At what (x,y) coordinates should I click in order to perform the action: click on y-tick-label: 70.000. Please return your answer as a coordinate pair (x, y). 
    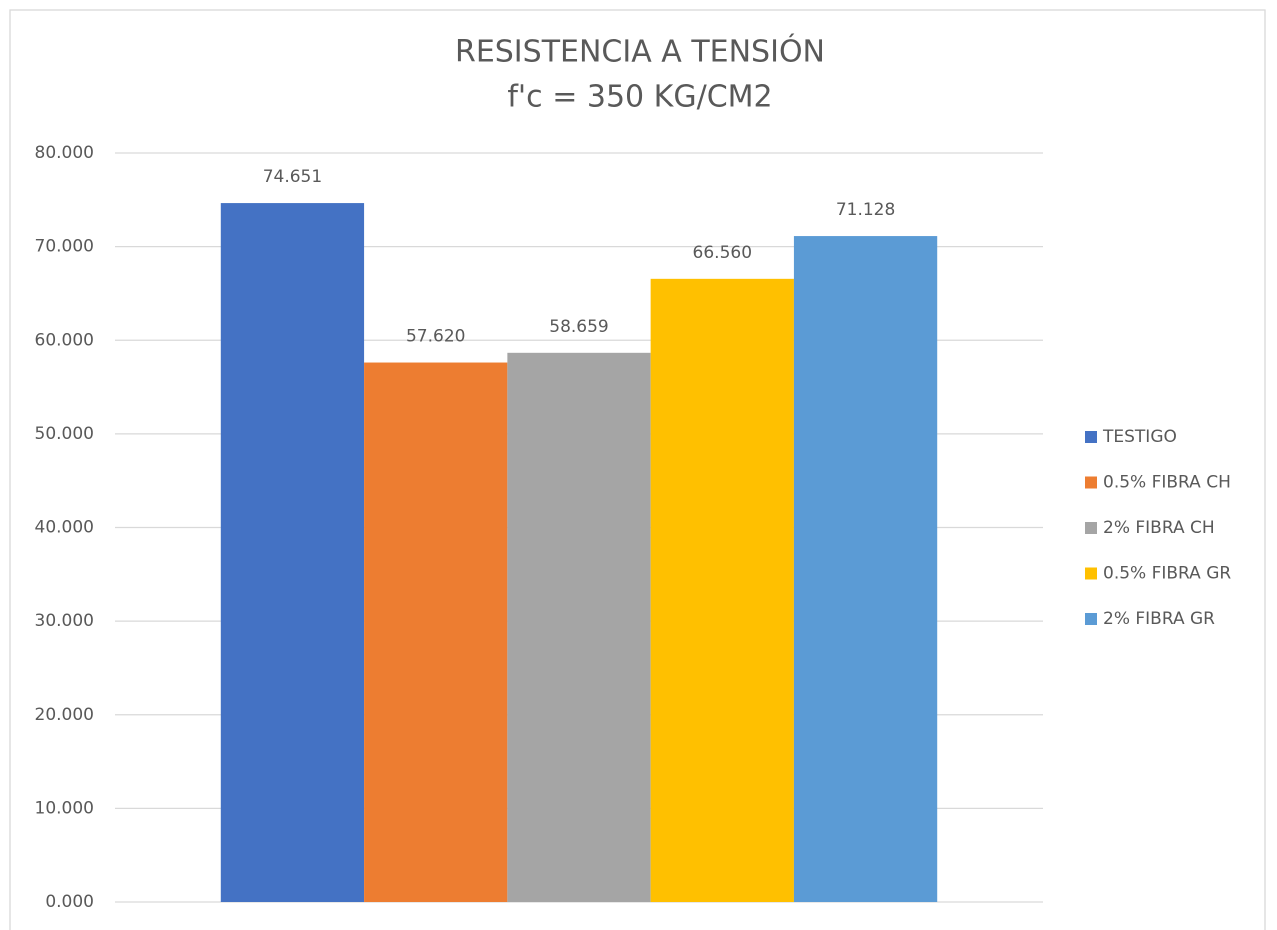
    Looking at the image, I should click on (64, 247).